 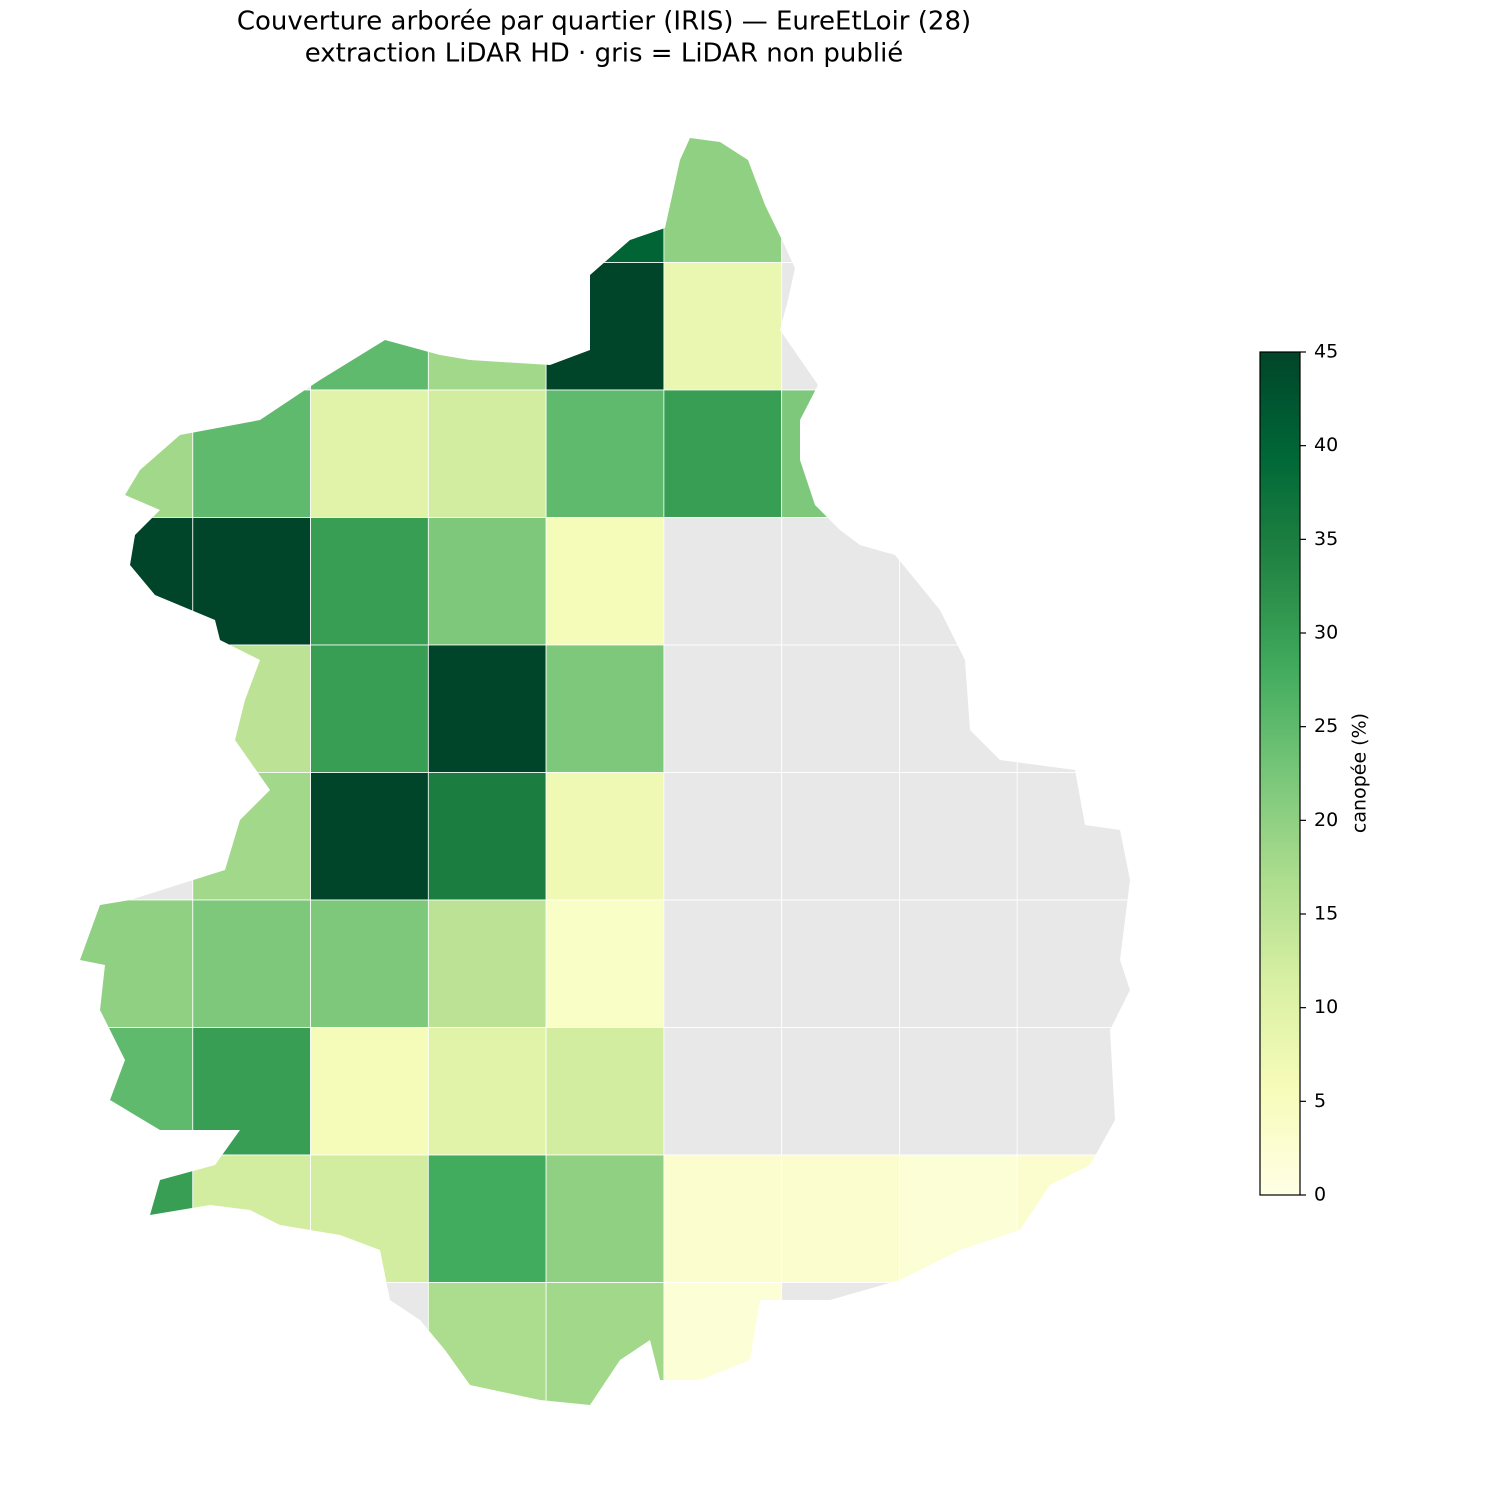 I want to click on colorbar-tick-label: 15, so click(x=1326, y=914).